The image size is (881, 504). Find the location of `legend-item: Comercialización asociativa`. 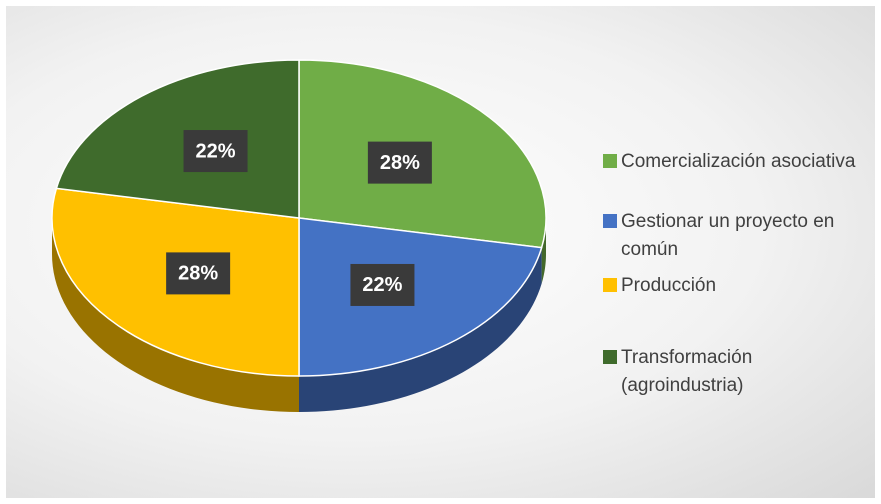

legend-item: Comercialización asociativa is located at coordinates (738, 162).